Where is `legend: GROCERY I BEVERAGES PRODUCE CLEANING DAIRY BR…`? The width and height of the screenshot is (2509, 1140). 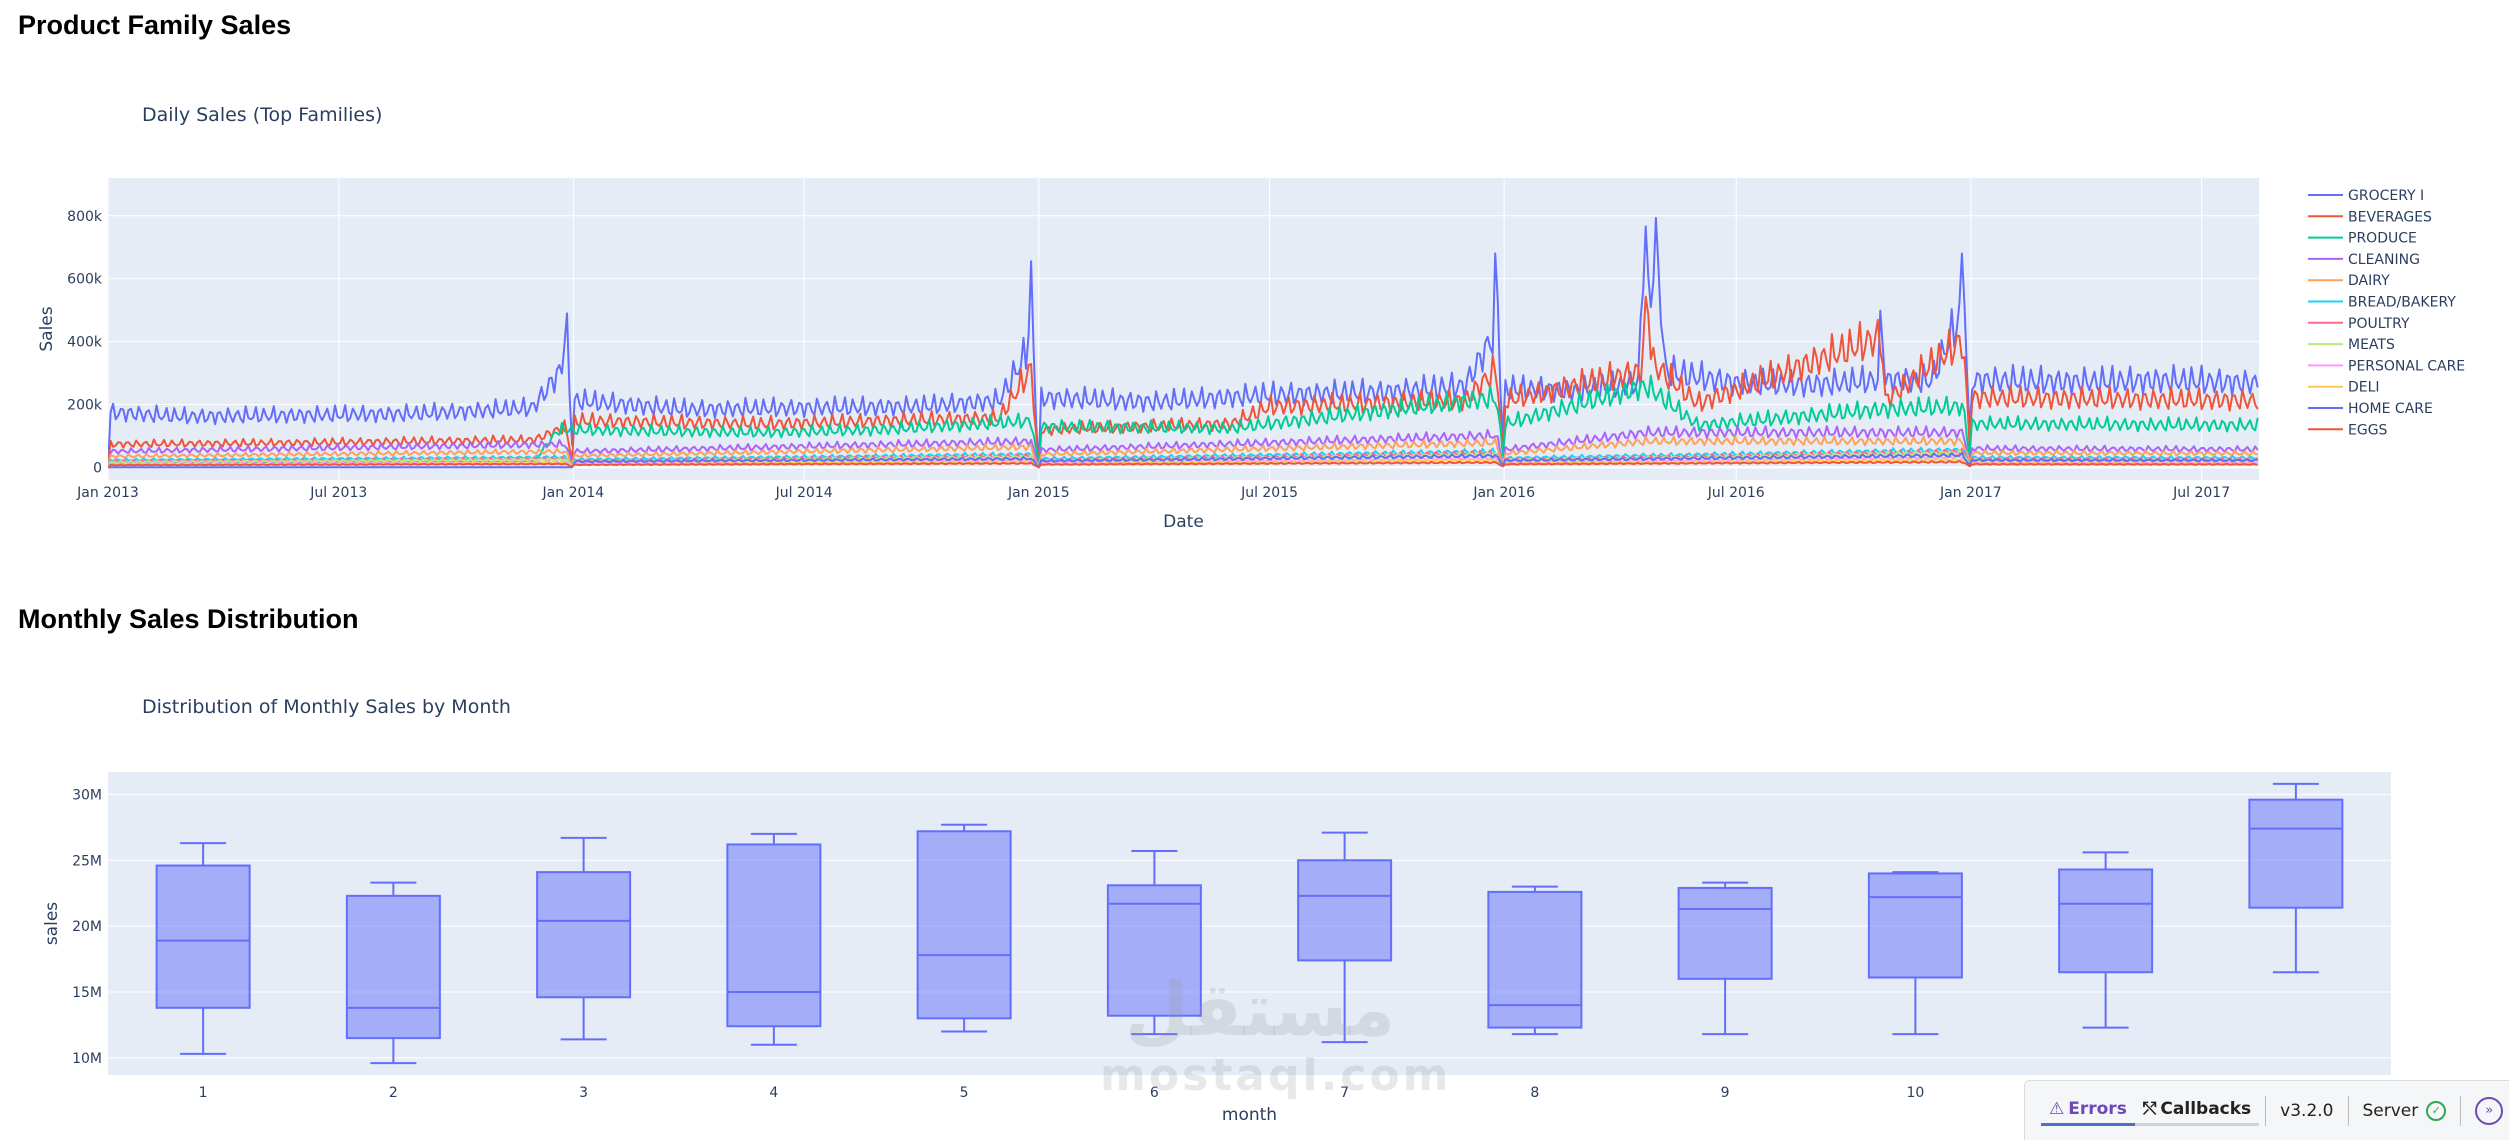
legend: GROCERY I BEVERAGES PRODUCE CLEANING DAIRY BR… is located at coordinates (2386, 313).